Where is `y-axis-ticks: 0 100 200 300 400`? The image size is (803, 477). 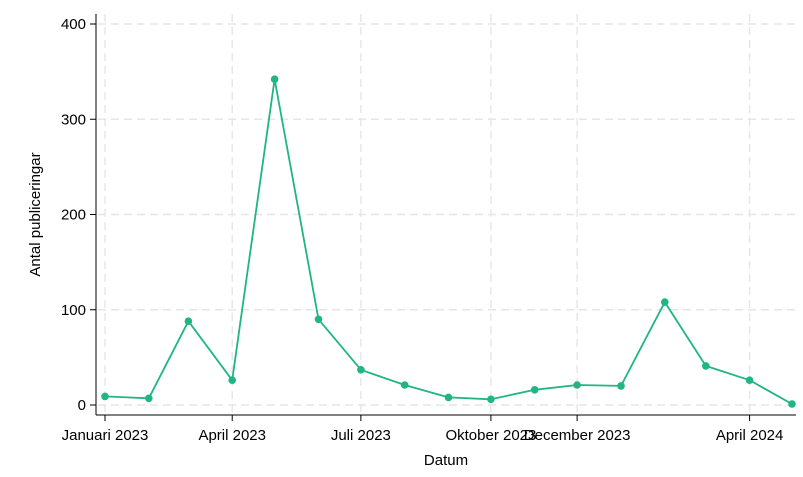 y-axis-ticks: 0 100 200 300 400 is located at coordinates (78, 215).